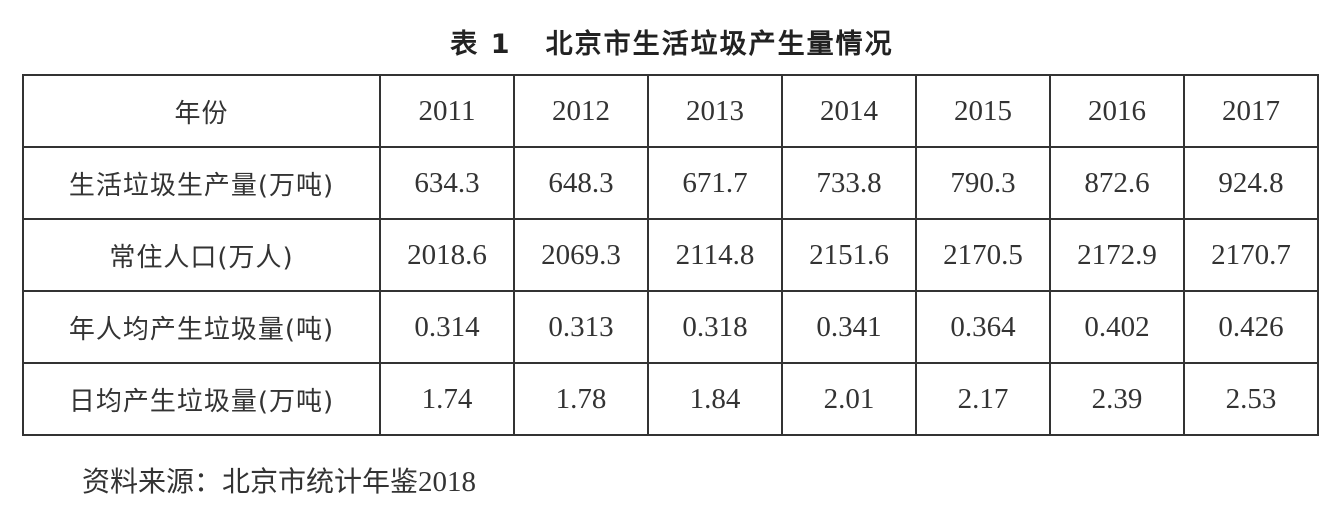 The image size is (1344, 515). I want to click on value-cell: 2114.8, so click(715, 255).